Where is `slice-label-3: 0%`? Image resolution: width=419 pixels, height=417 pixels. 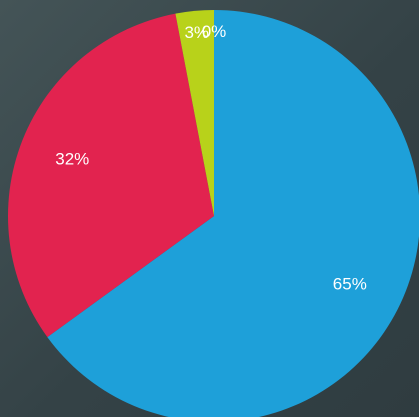
slice-label-3: 0% is located at coordinates (214, 31).